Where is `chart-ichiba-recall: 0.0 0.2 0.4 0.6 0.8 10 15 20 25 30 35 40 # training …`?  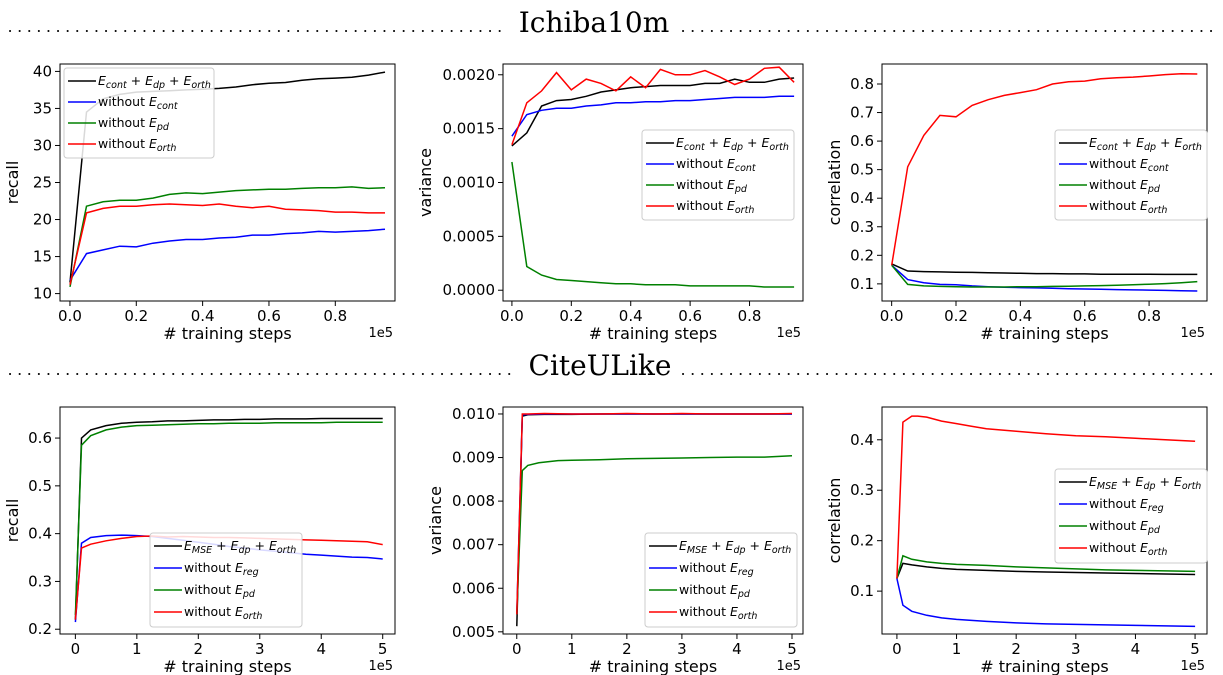 chart-ichiba-recall: 0.0 0.2 0.4 0.6 0.8 10 15 20 25 30 35 40 # training … is located at coordinates (205, 197).